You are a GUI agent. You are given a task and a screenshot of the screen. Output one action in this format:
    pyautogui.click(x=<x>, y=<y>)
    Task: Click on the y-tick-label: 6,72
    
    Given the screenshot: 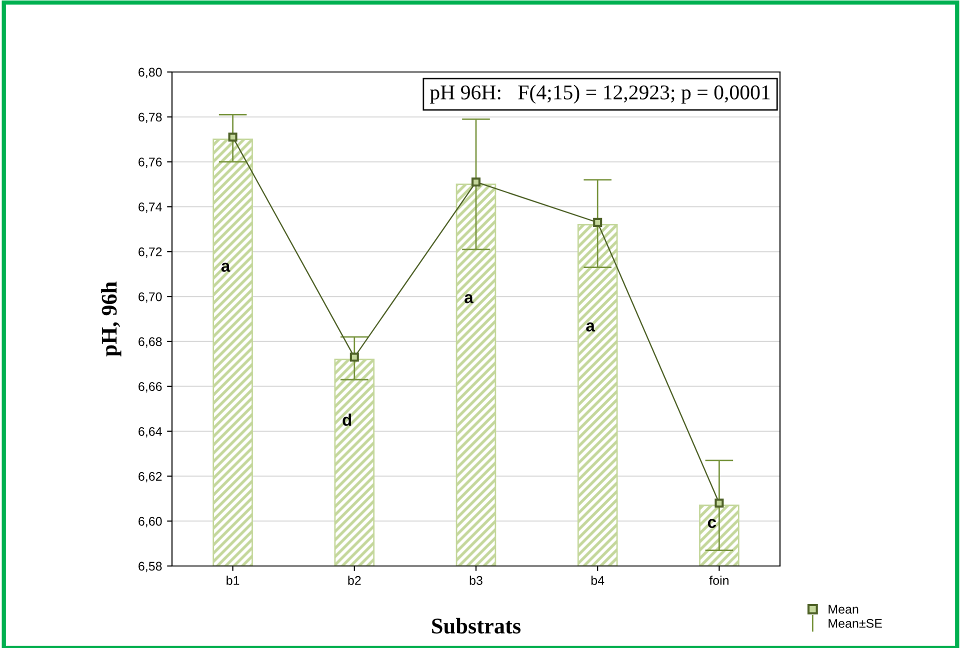 What is the action you would take?
    pyautogui.click(x=150, y=252)
    